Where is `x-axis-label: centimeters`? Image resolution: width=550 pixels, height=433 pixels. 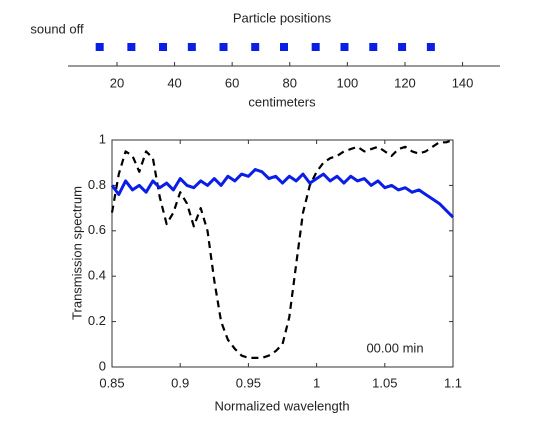 x-axis-label: centimeters is located at coordinates (282, 101).